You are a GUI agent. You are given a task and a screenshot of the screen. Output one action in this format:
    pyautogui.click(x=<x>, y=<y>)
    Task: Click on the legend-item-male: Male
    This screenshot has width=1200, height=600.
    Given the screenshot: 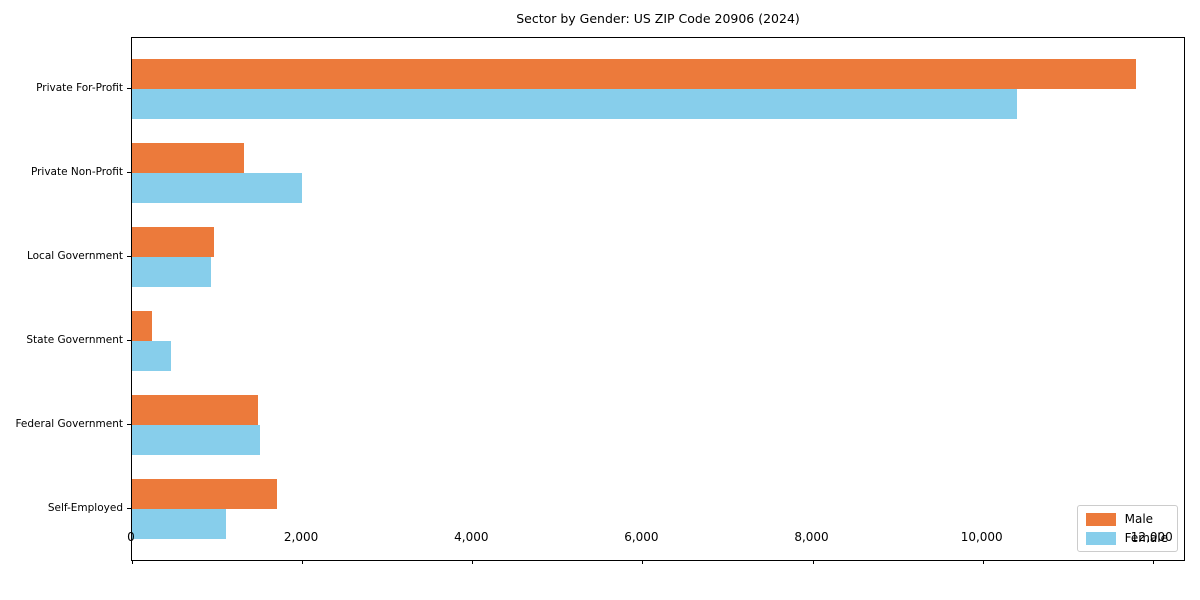 What is the action you would take?
    pyautogui.click(x=1126, y=519)
    